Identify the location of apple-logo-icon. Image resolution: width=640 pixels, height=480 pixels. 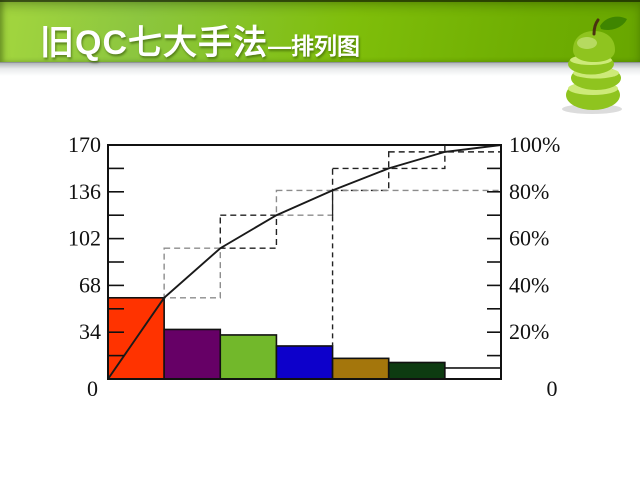
(594, 65).